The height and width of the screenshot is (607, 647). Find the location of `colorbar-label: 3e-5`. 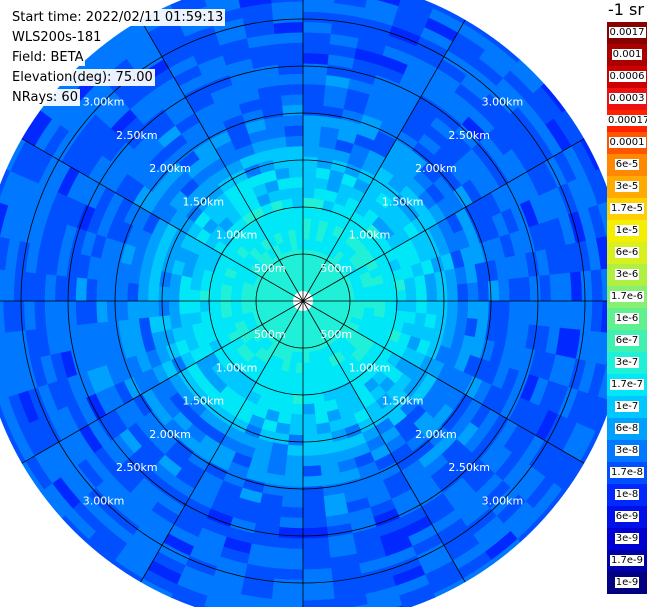

colorbar-label: 3e-5 is located at coordinates (627, 187).